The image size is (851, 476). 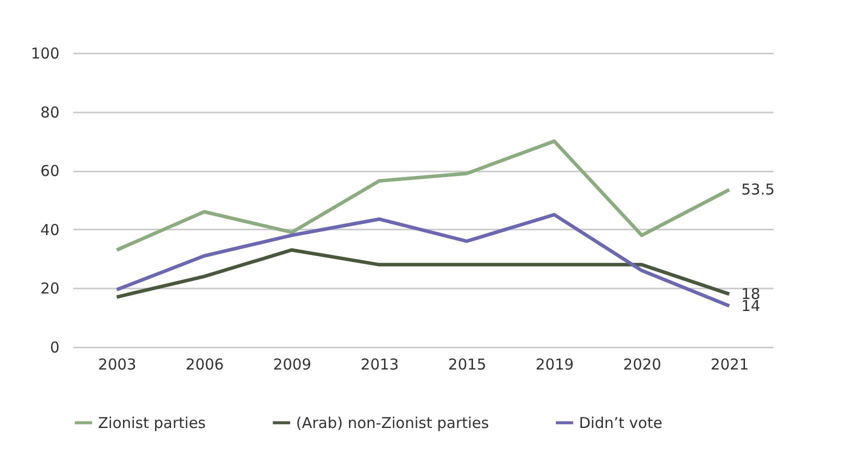 I want to click on x-tick-label: 2013, so click(x=379, y=365).